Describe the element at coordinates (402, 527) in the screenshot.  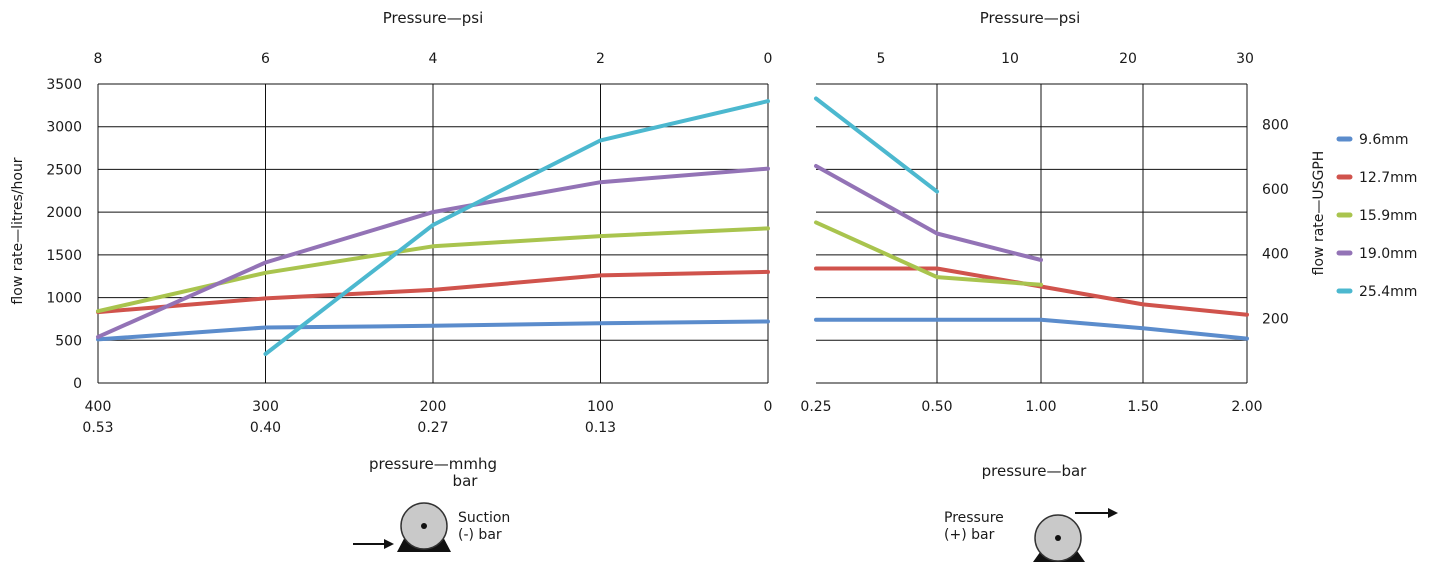
I see `suction-pump-icon` at that location.